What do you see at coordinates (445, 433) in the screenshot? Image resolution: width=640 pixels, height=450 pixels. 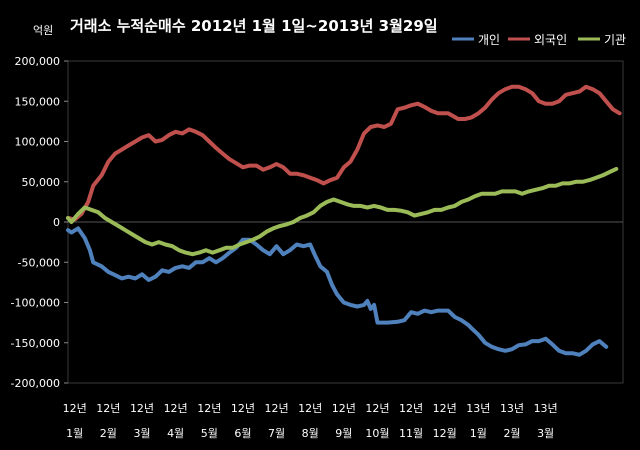 I see `x-tick-month-label: 12월` at bounding box center [445, 433].